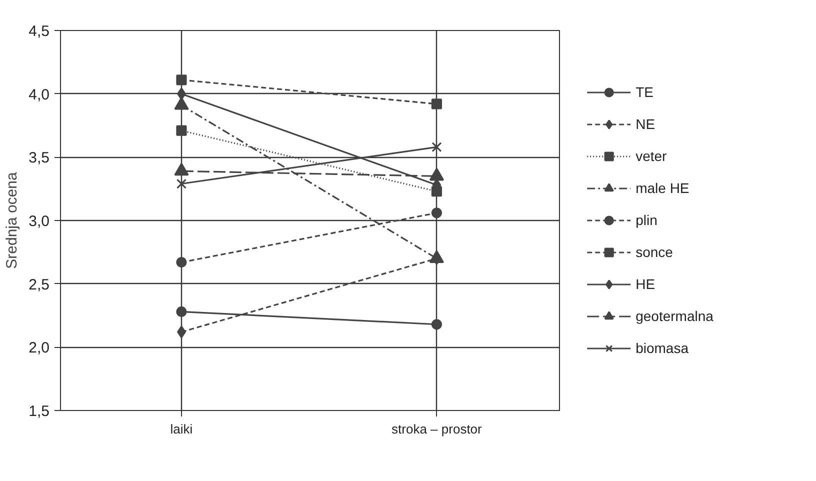 Image resolution: width=816 pixels, height=481 pixels. Describe the element at coordinates (437, 429) in the screenshot. I see `x-tick-label: stroka – prostor` at that location.